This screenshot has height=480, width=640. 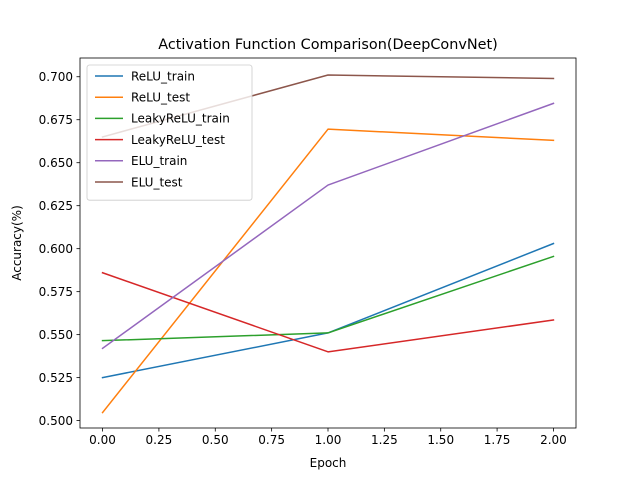 I want to click on x-axis-ticks: 0.00 0.25 0.50 0.75 1.00 1.25 1.50 1.75 2.00, so click(x=328, y=437).